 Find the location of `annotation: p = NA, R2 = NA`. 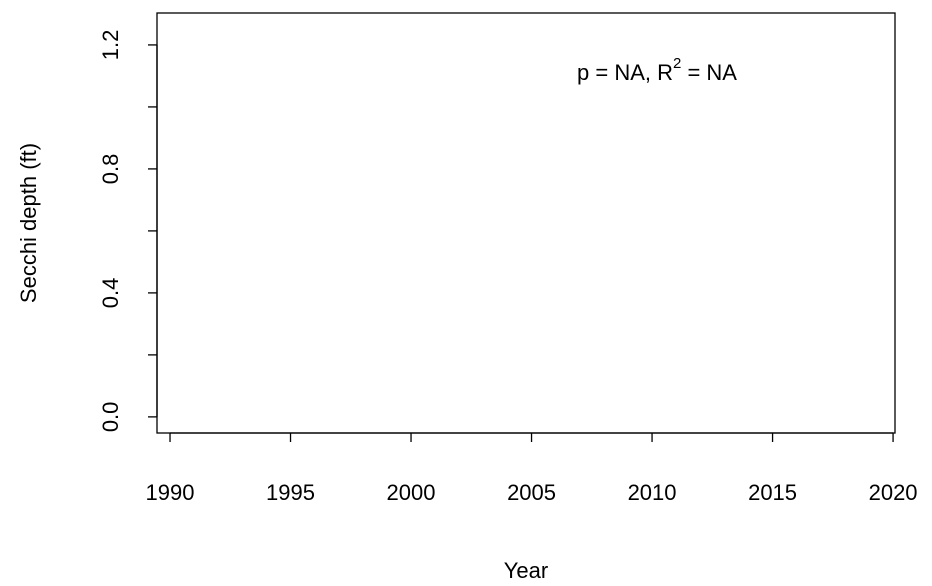

annotation: p = NA, R2 = NA is located at coordinates (657, 70).